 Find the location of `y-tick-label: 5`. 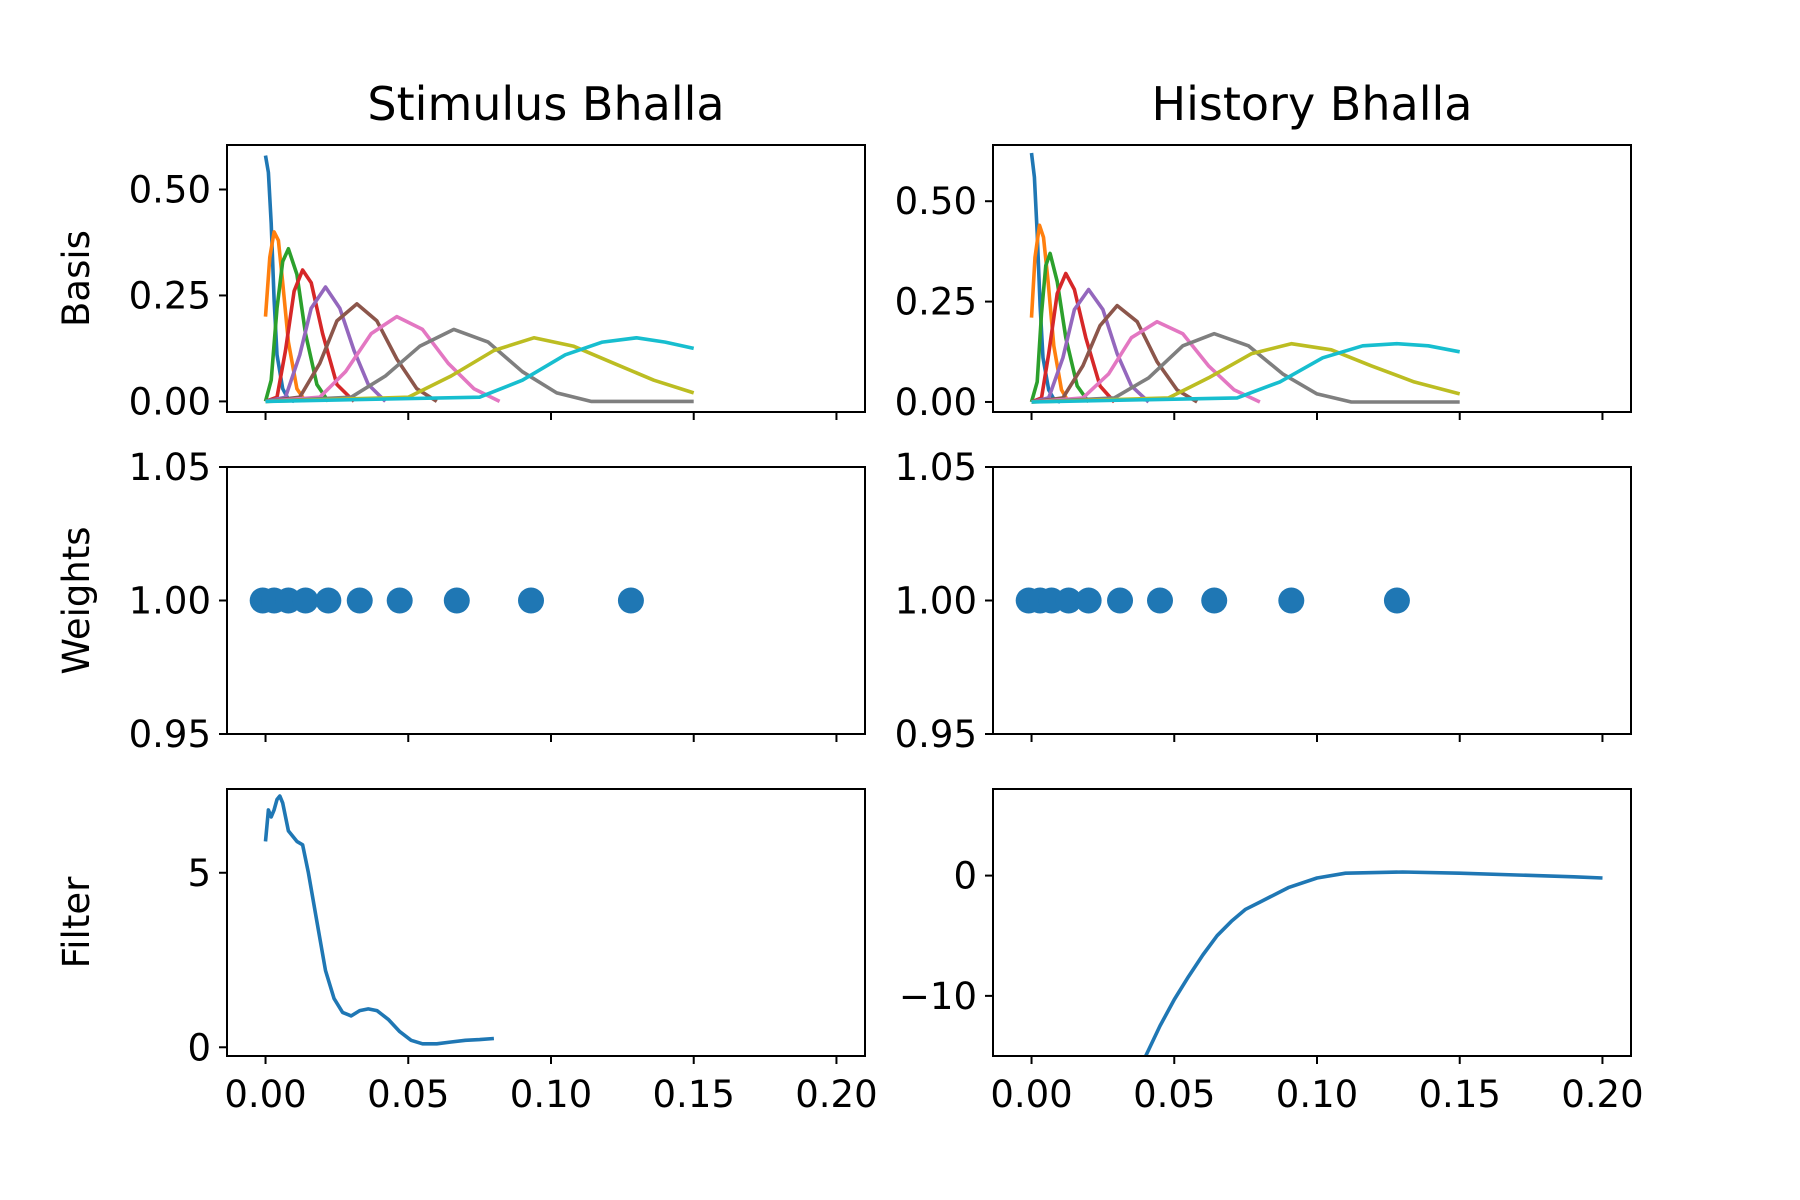

y-tick-label: 5 is located at coordinates (199, 873).